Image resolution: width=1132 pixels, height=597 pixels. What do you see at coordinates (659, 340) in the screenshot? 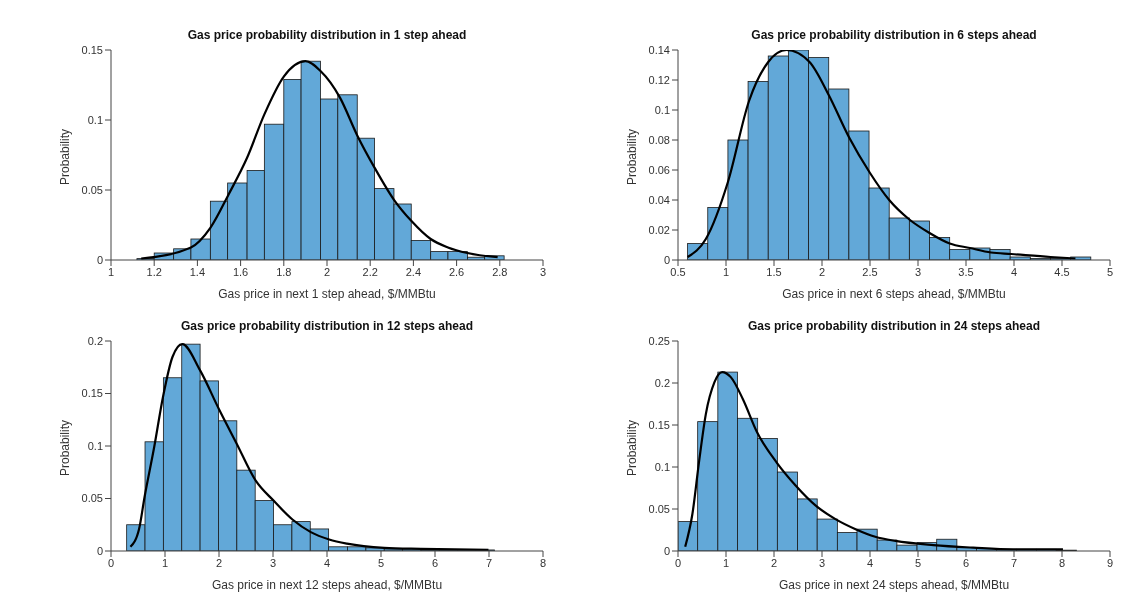
I see `y-tick-label: 0.25` at bounding box center [659, 340].